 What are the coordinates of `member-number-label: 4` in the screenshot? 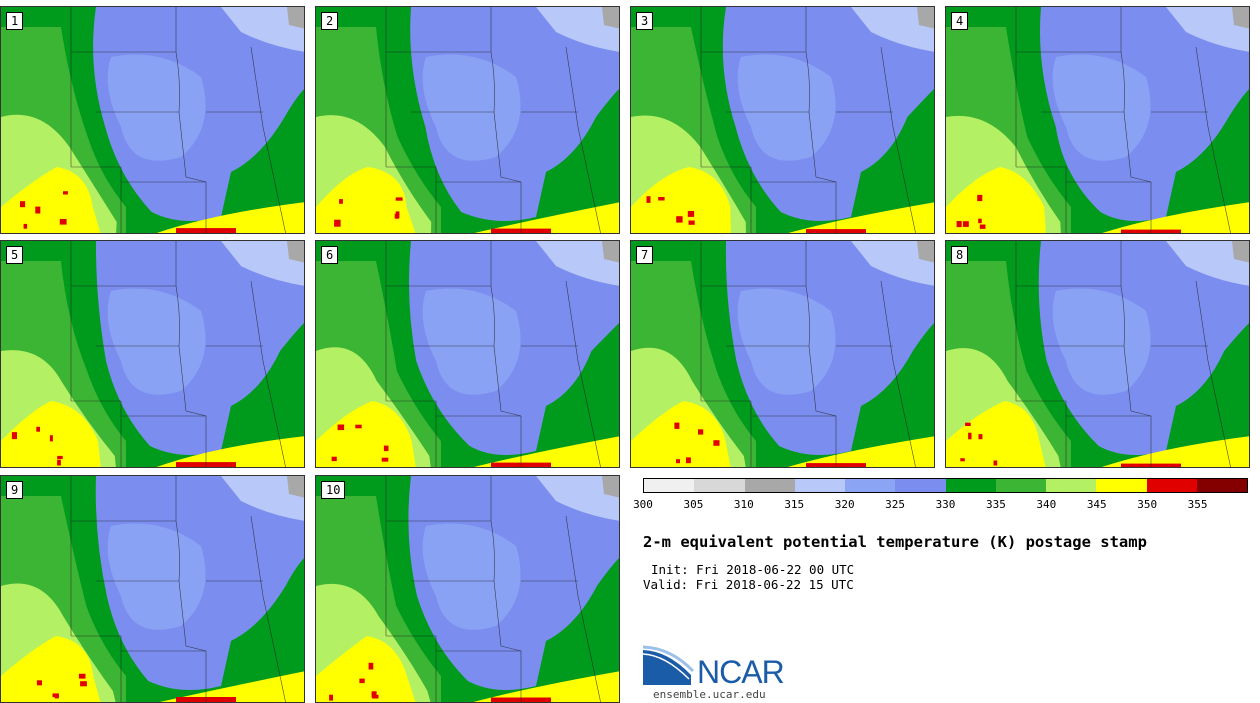 It's located at (960, 21).